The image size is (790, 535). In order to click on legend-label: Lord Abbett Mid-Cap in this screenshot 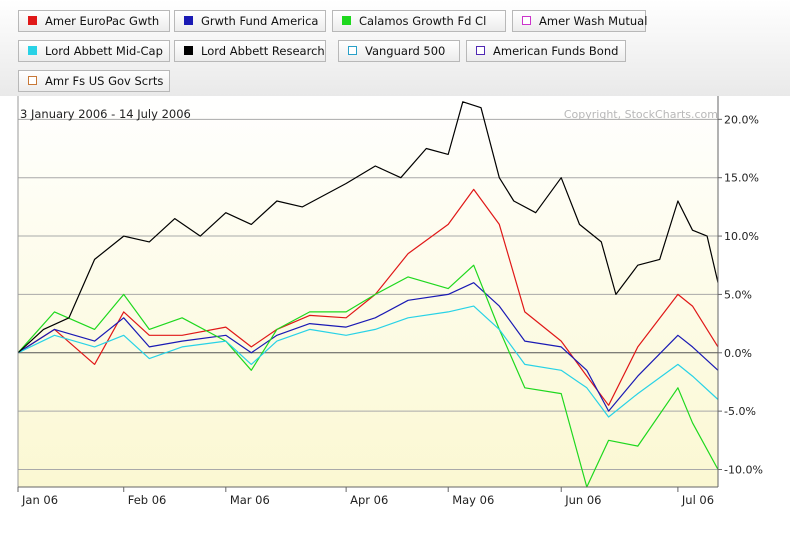, I will do `click(104, 51)`.